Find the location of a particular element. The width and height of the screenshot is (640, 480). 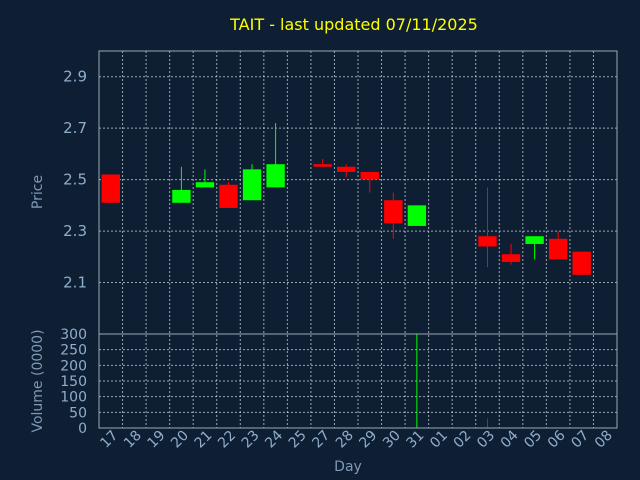

x-tick-label: 23 is located at coordinates (251, 440).